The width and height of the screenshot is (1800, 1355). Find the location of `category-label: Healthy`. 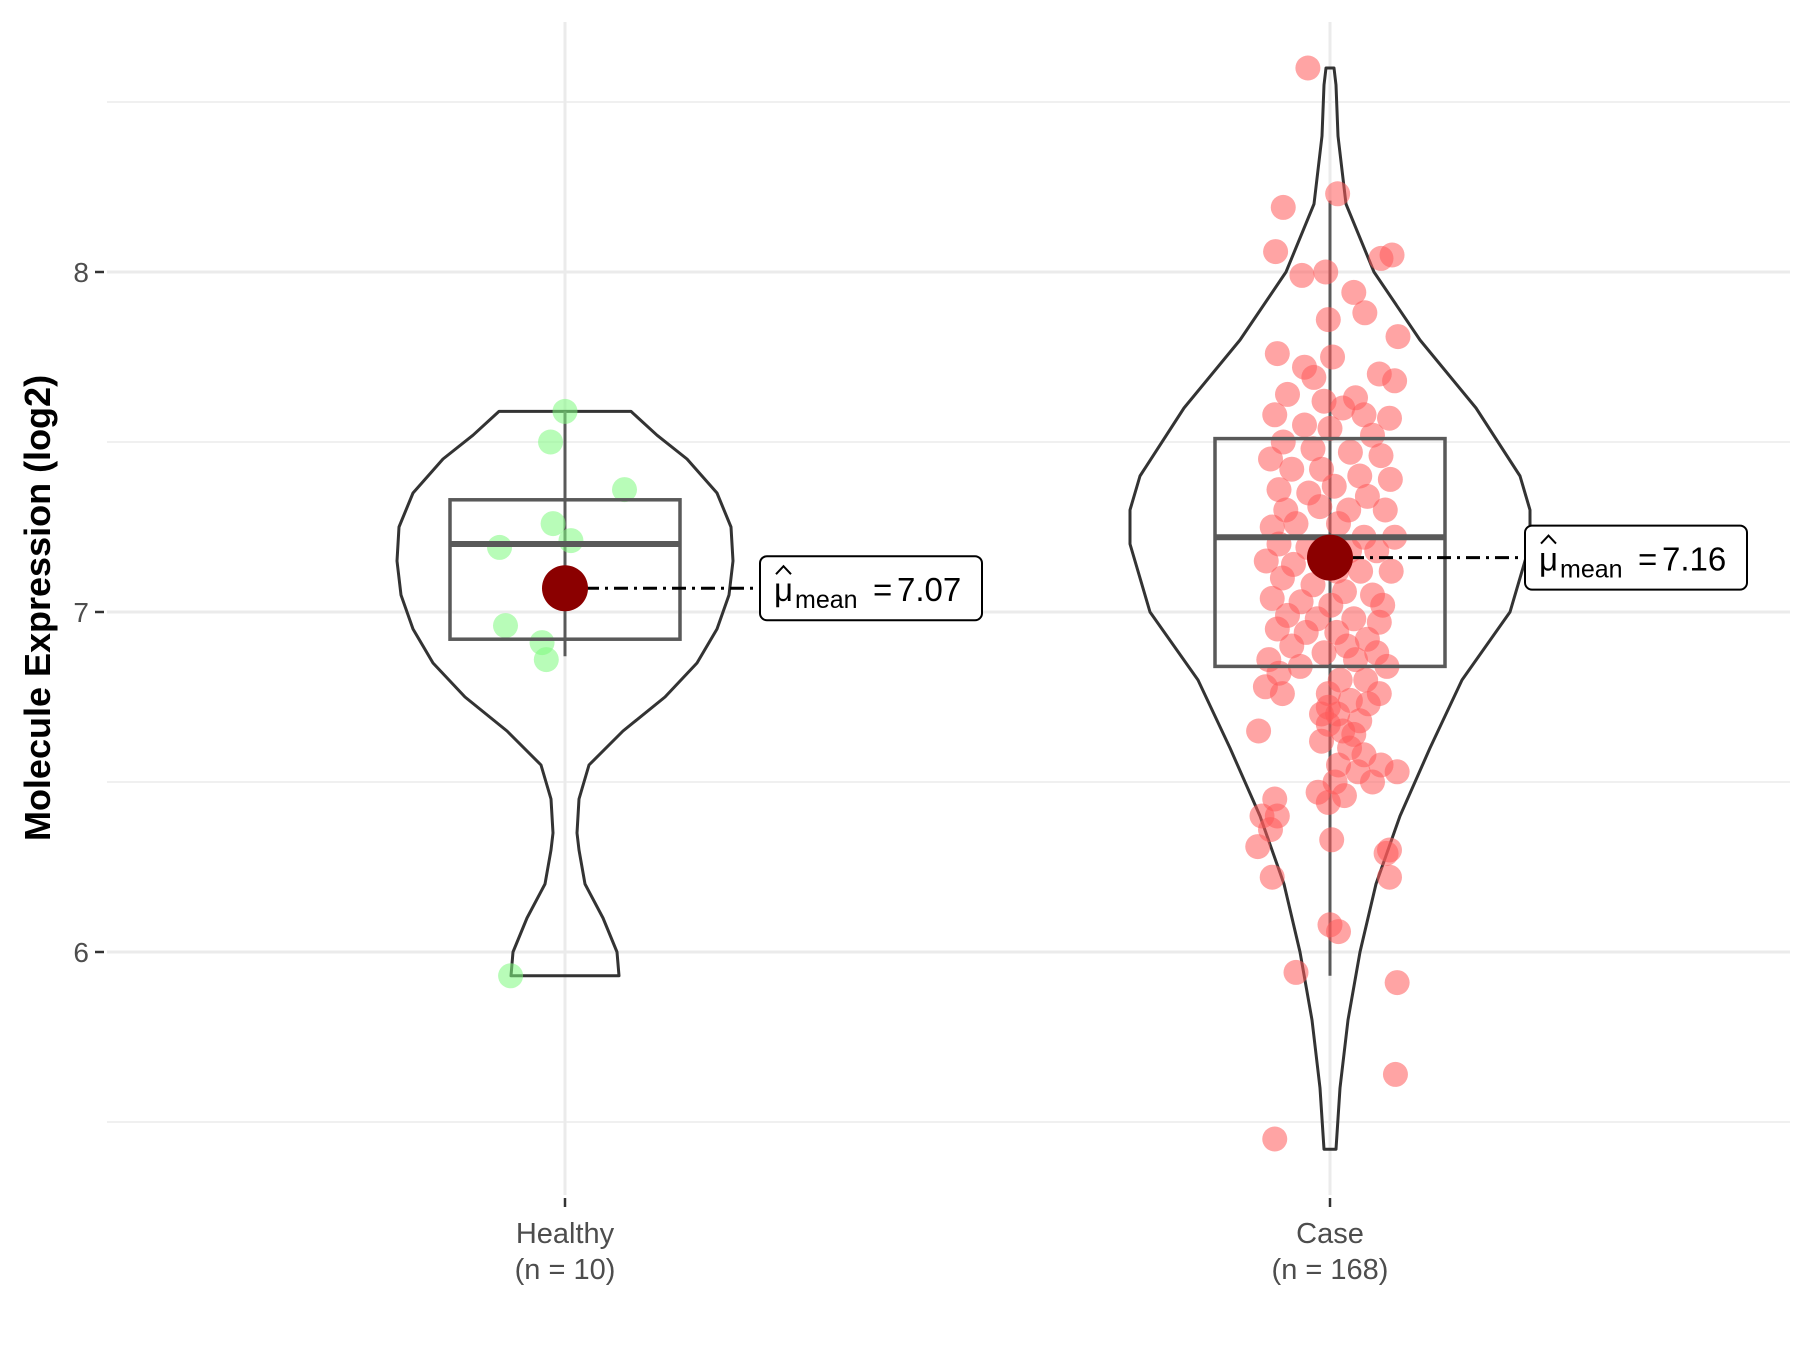

category-label: Healthy is located at coordinates (565, 1234).